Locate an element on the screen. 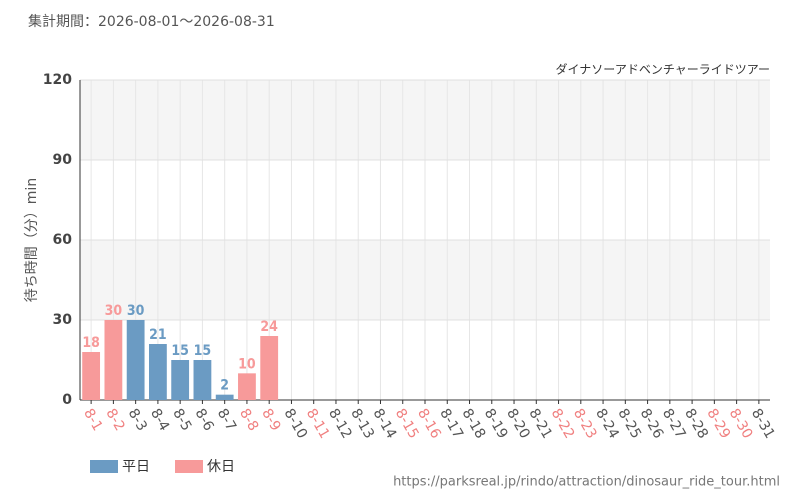 Image resolution: width=800 pixels, height=504 pixels. value-label: 18 is located at coordinates (91, 343).